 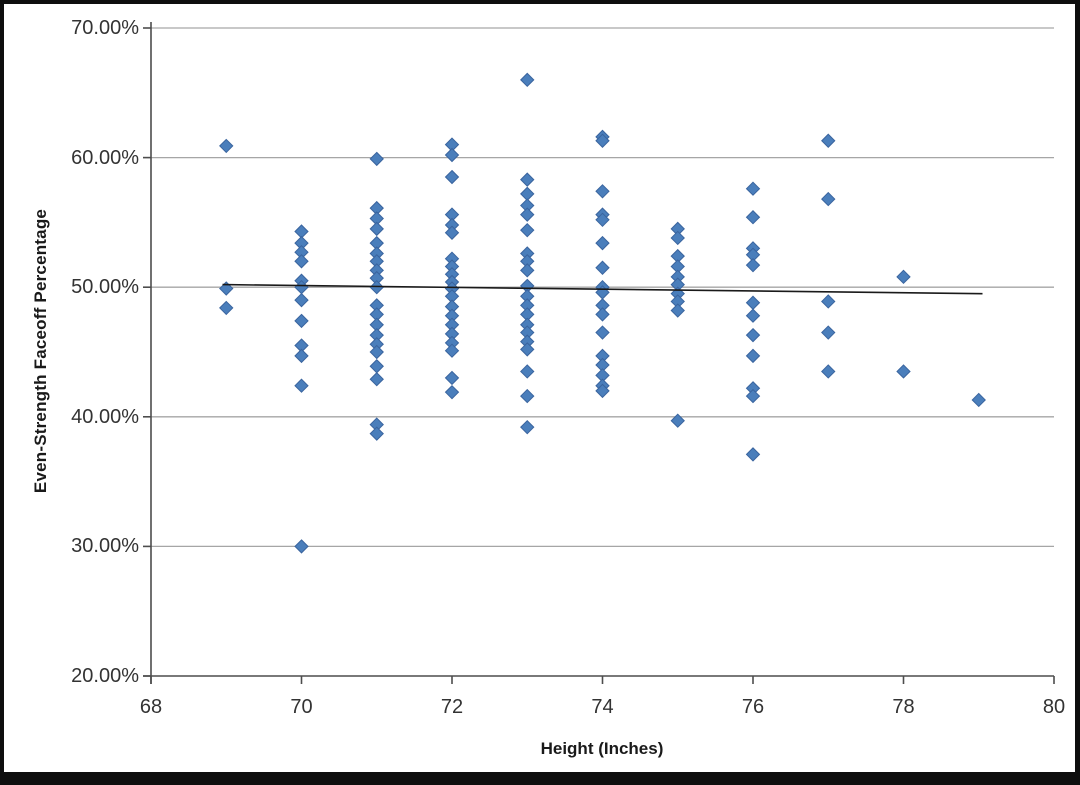 I want to click on x-tick-label: 70, so click(x=301, y=707).